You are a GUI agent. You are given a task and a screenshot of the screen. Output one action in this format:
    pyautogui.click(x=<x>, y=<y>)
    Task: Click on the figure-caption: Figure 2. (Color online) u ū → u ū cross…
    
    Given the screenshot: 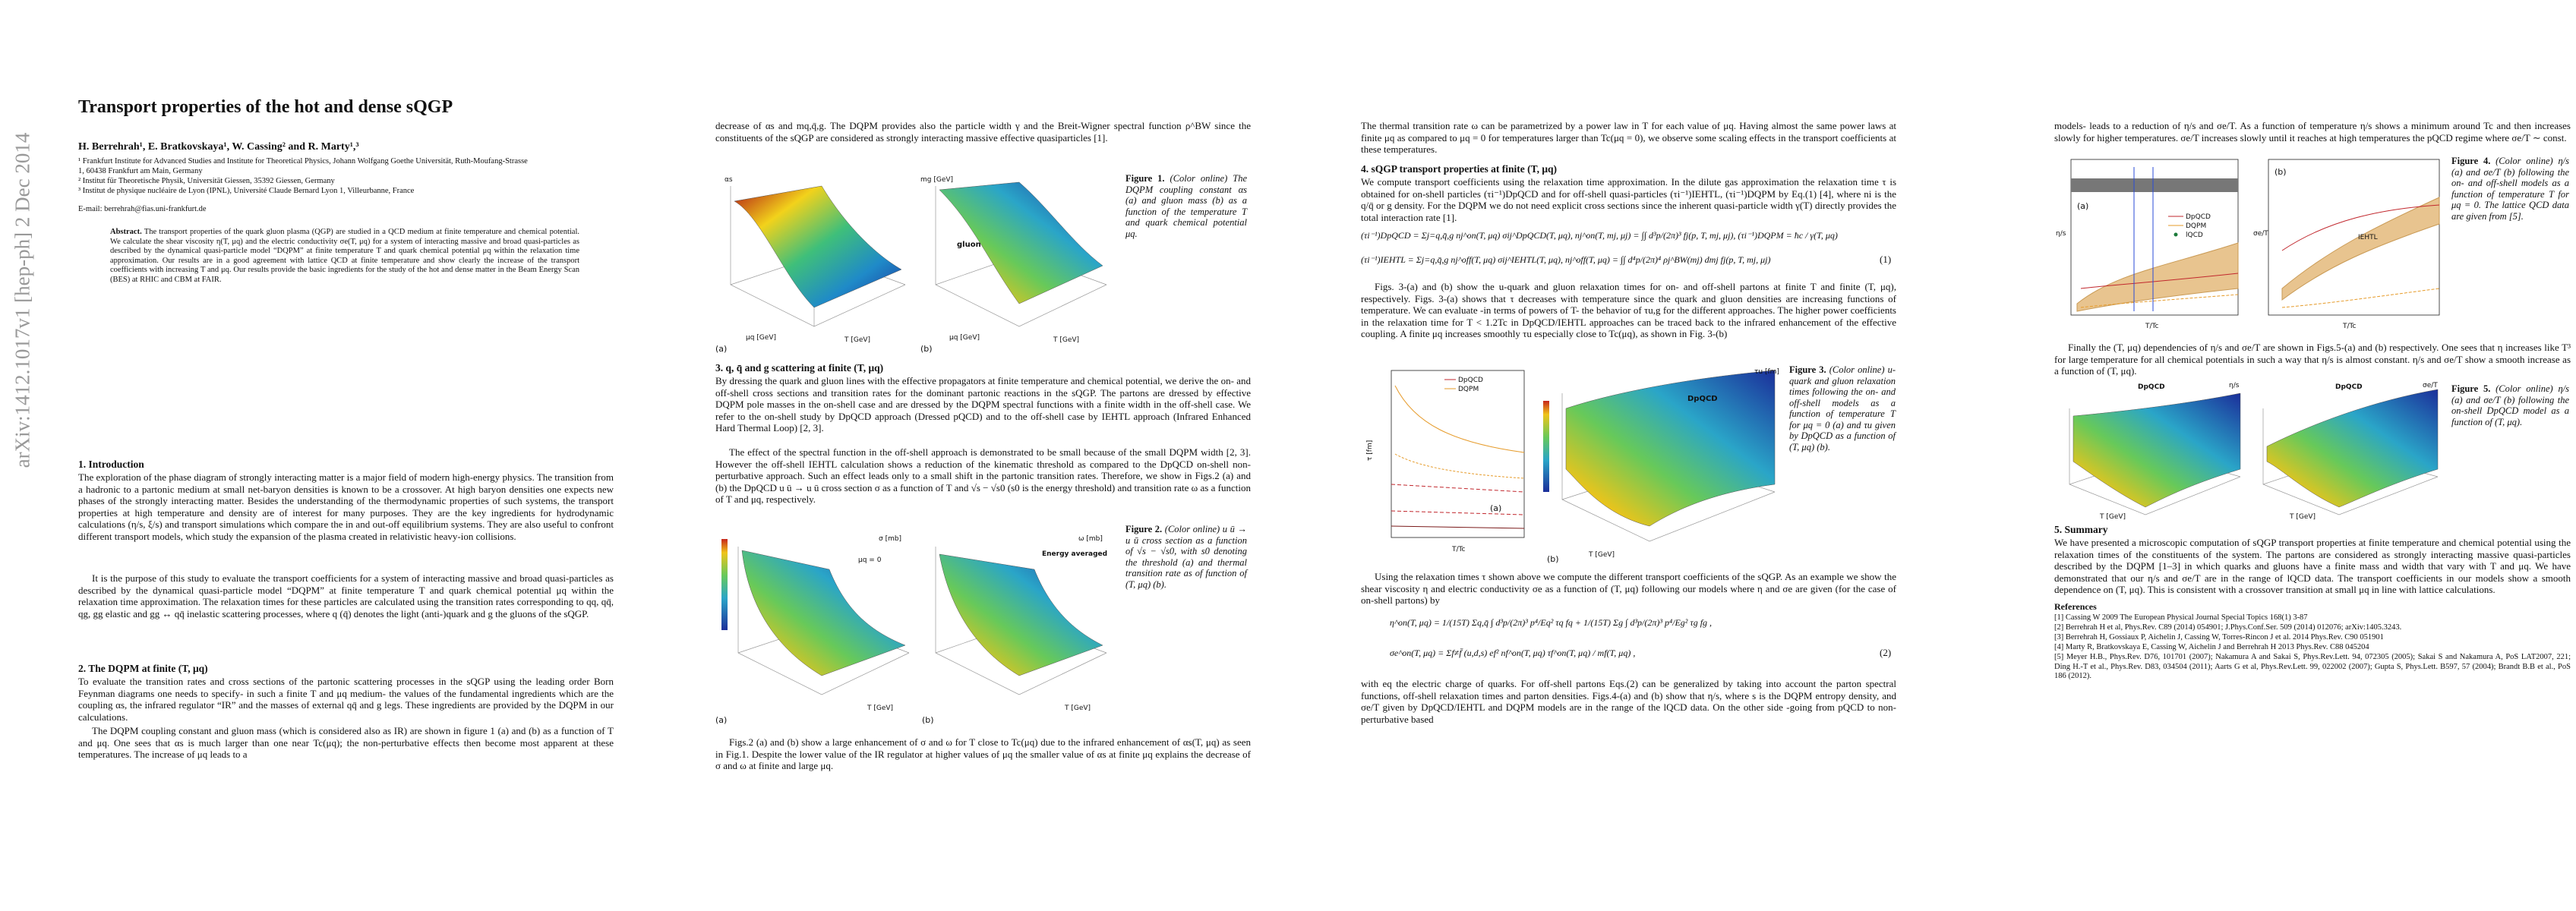 What is the action you would take?
    pyautogui.click(x=1186, y=557)
    